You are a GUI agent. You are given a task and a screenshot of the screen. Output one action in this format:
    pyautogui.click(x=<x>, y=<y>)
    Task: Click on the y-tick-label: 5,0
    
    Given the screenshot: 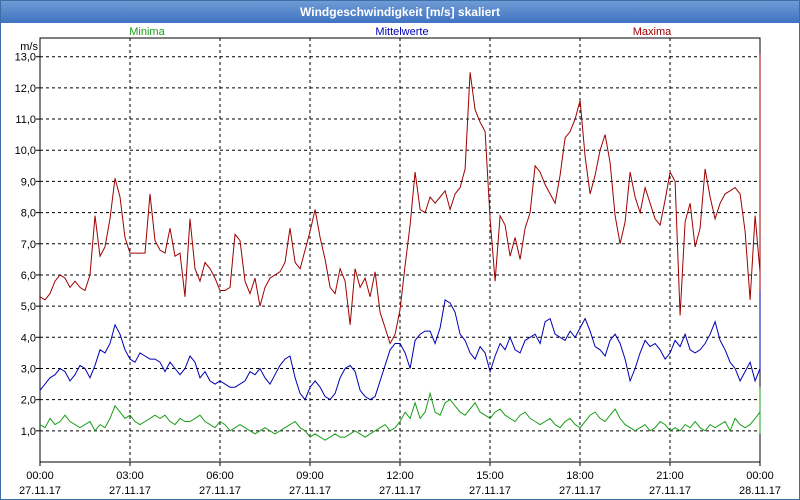 What is the action you would take?
    pyautogui.click(x=28, y=307)
    